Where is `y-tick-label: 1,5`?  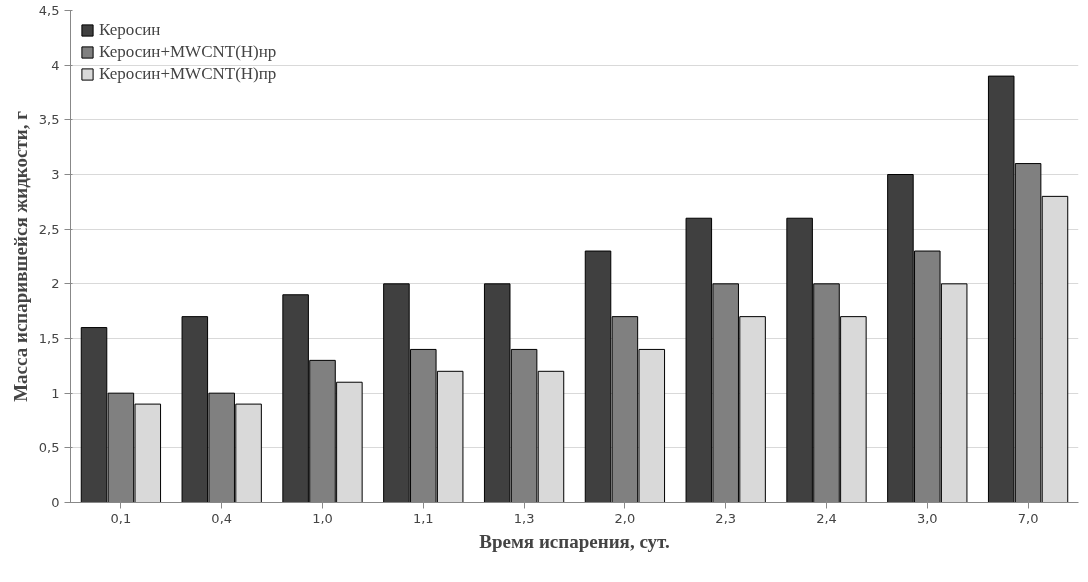 y-tick-label: 1,5 is located at coordinates (49, 338).